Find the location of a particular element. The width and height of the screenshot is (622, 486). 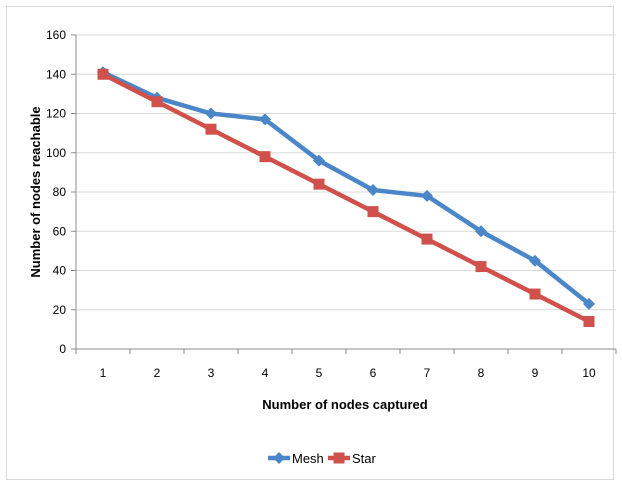

x-tick-label: 5 is located at coordinates (319, 373).